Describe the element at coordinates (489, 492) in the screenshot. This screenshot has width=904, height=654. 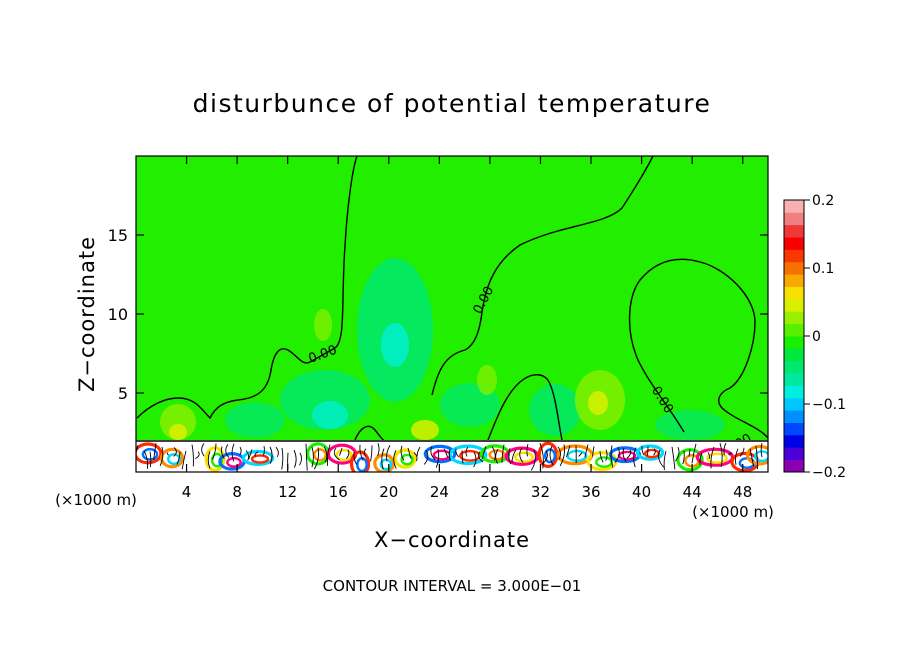
I see `x-tick-label: 28` at that location.